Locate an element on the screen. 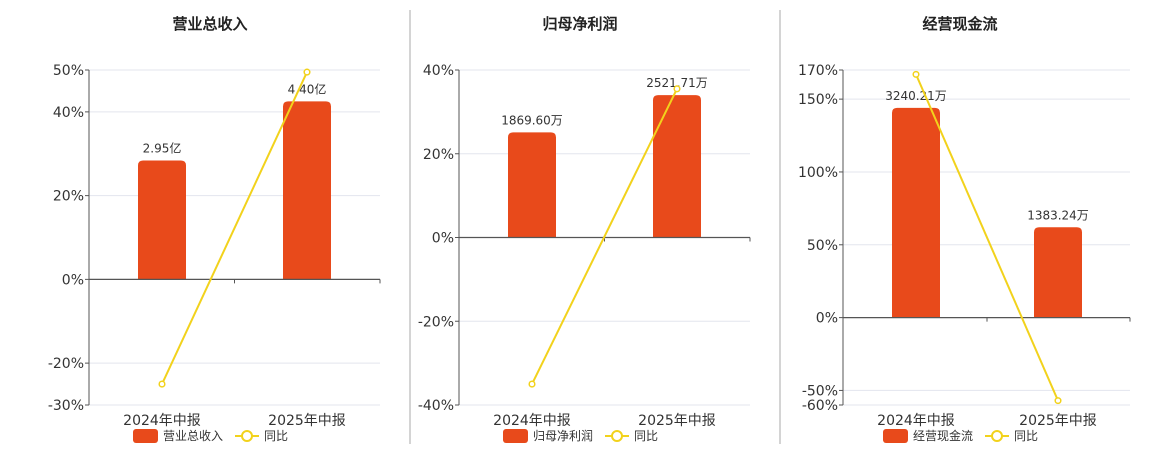 This screenshot has width=1160, height=450. chart-3-ytick-label: -50% is located at coordinates (820, 391).